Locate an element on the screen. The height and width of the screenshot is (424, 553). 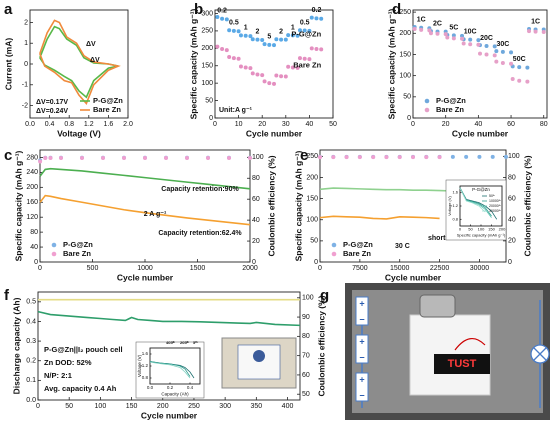
x-tick-label: 2.0 is located at coordinates (128, 124).